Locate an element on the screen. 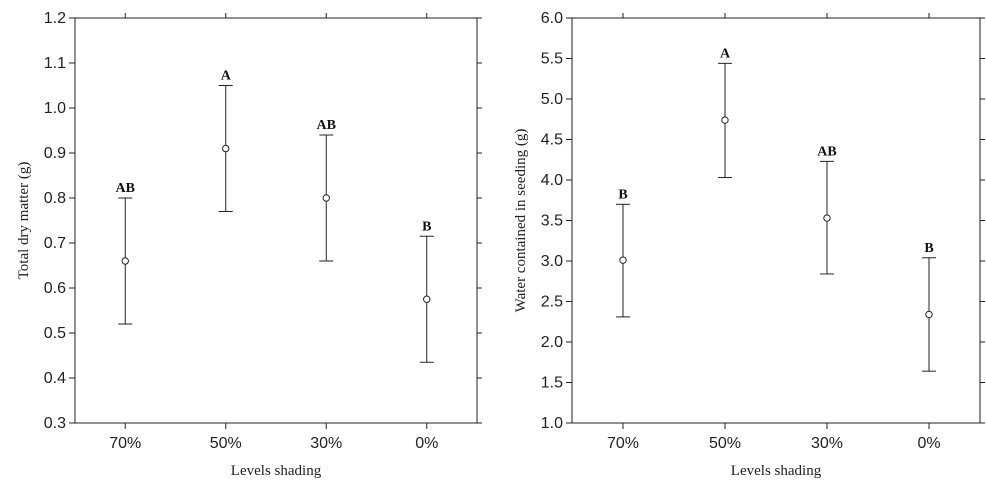 The image size is (986, 484). y-tick-label: 4.5 is located at coordinates (552, 140).